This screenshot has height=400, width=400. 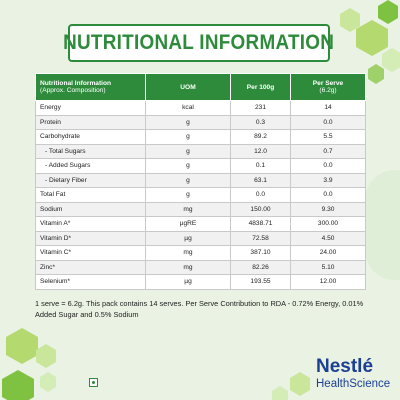 I want to click on table-row: - Added Sugars g 0.1 0.0, so click(x=200, y=166).